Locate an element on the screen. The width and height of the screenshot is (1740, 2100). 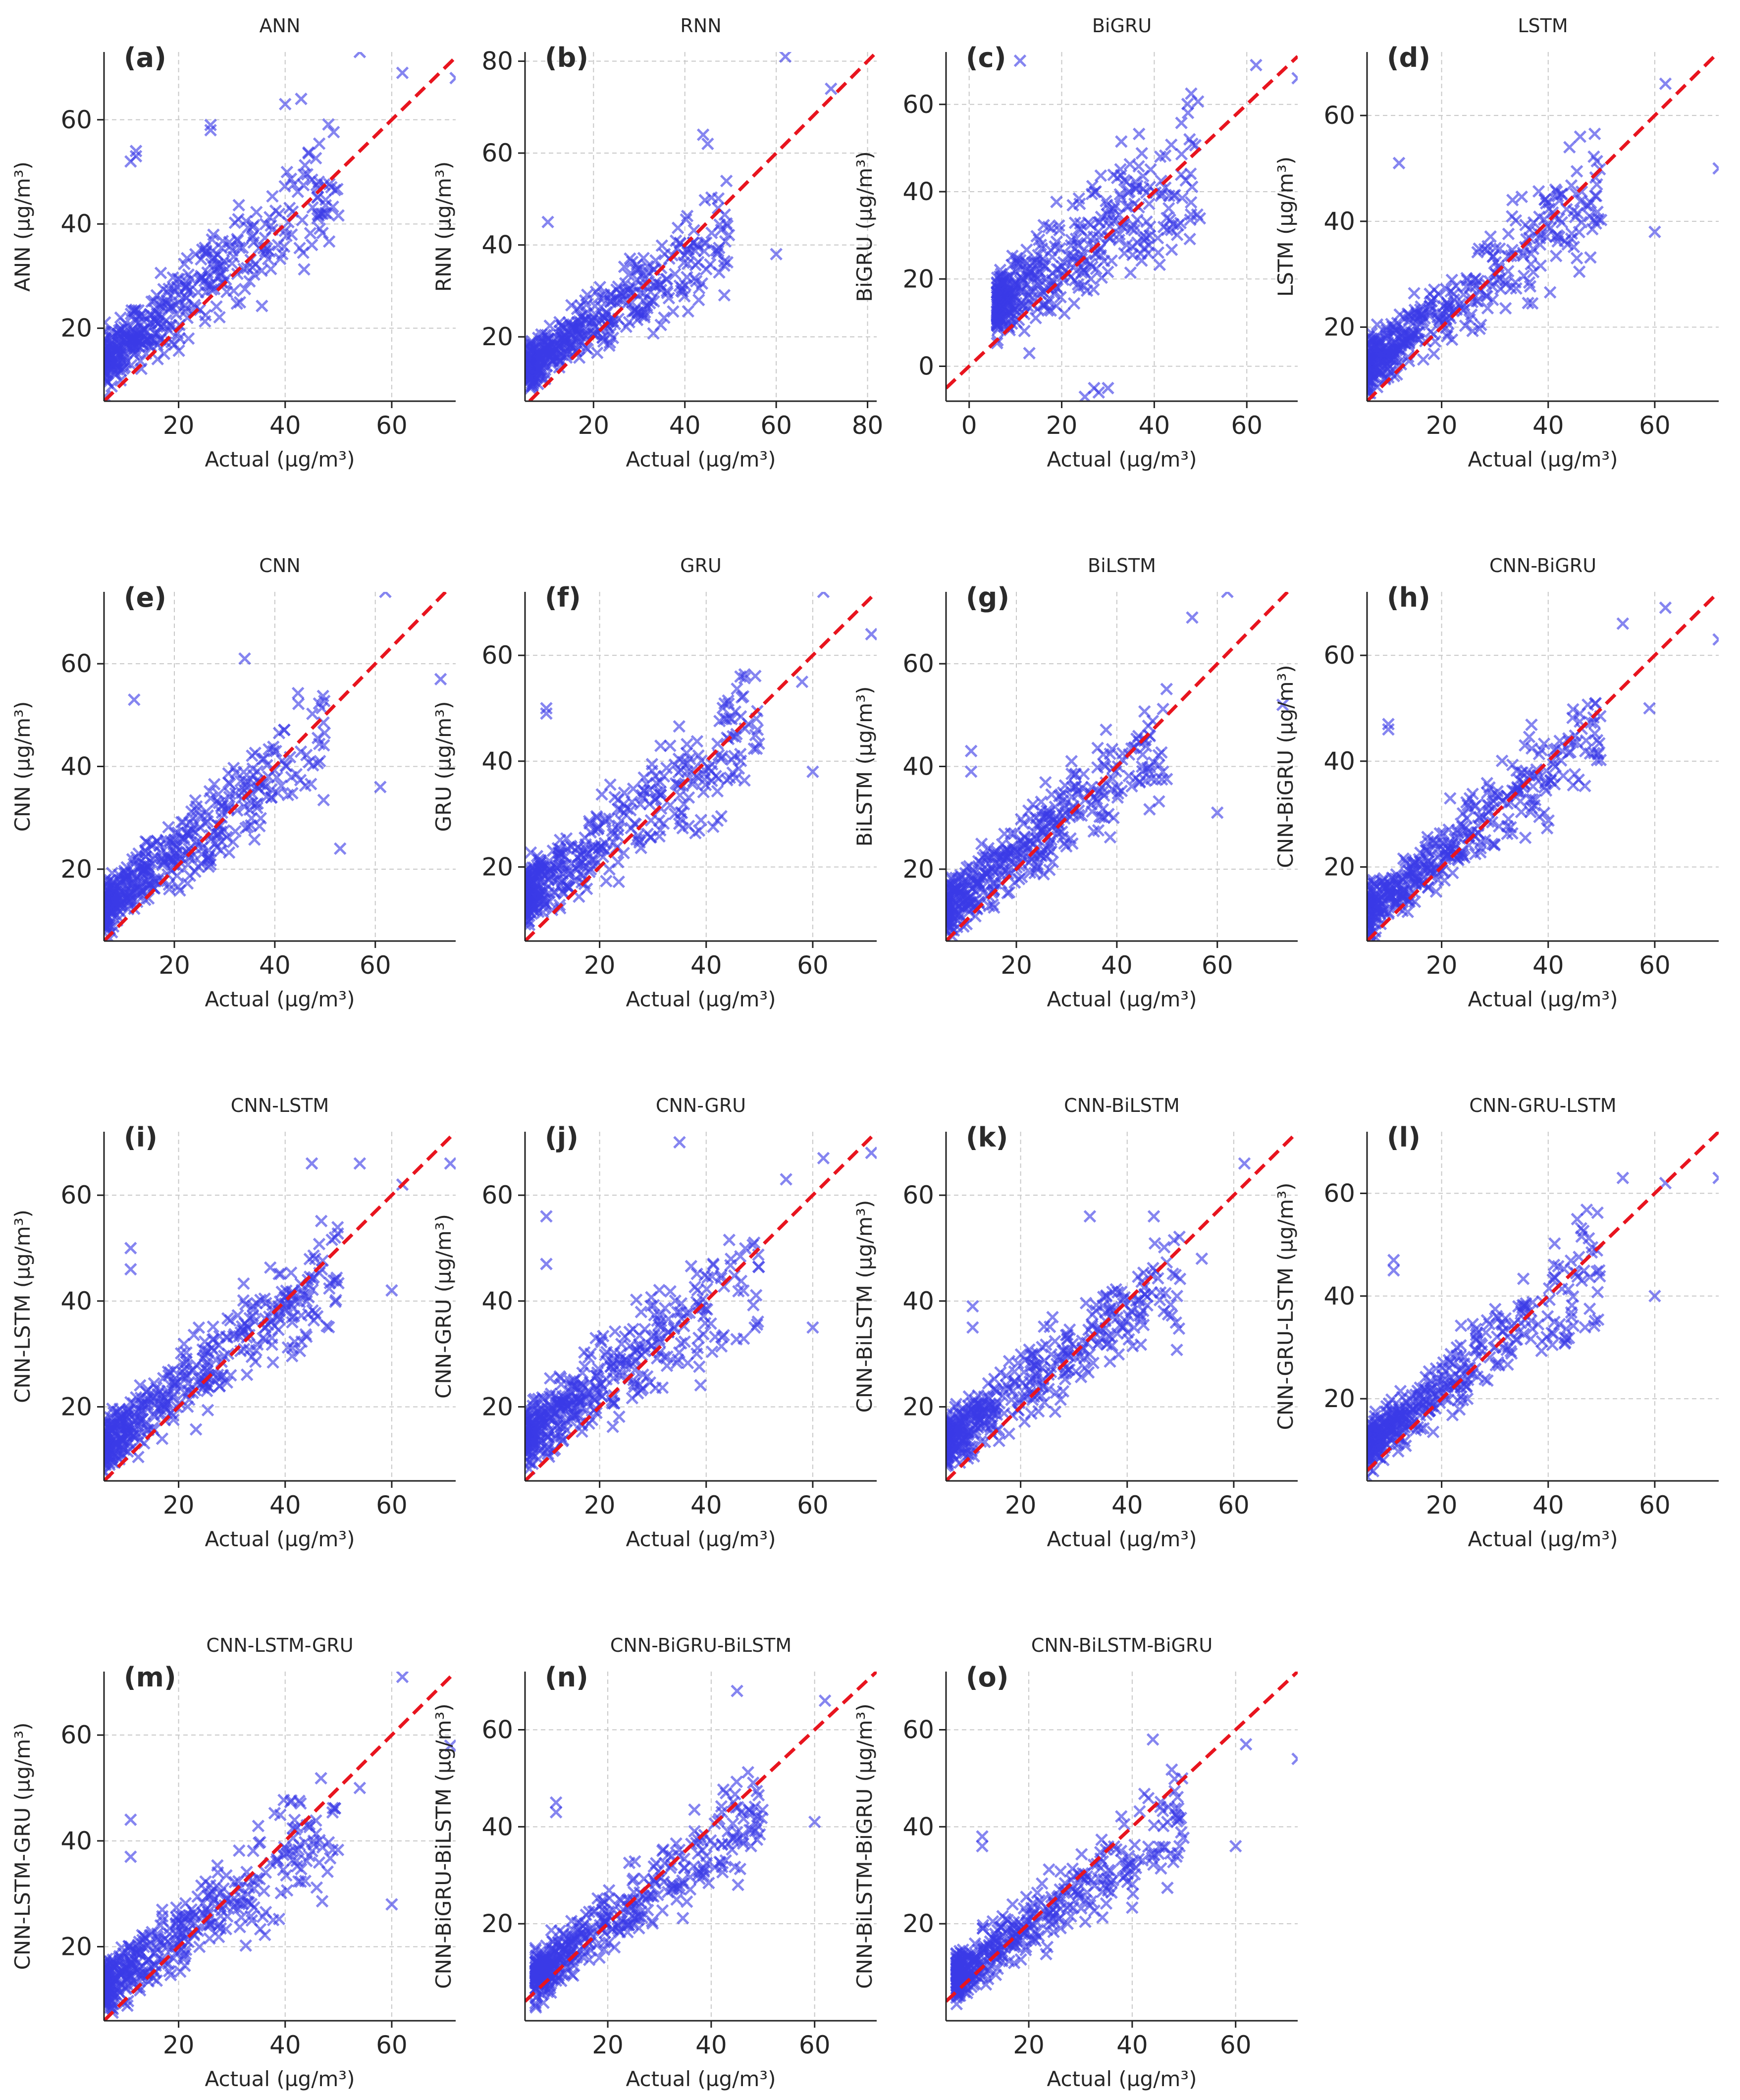
y-tick-label: 80 is located at coordinates (497, 61).